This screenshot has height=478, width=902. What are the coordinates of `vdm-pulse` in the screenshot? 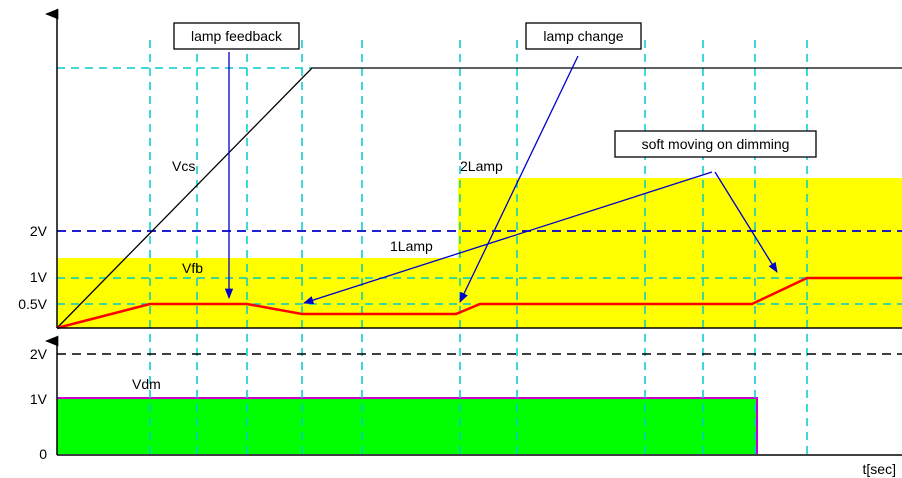 It's located at (407, 426).